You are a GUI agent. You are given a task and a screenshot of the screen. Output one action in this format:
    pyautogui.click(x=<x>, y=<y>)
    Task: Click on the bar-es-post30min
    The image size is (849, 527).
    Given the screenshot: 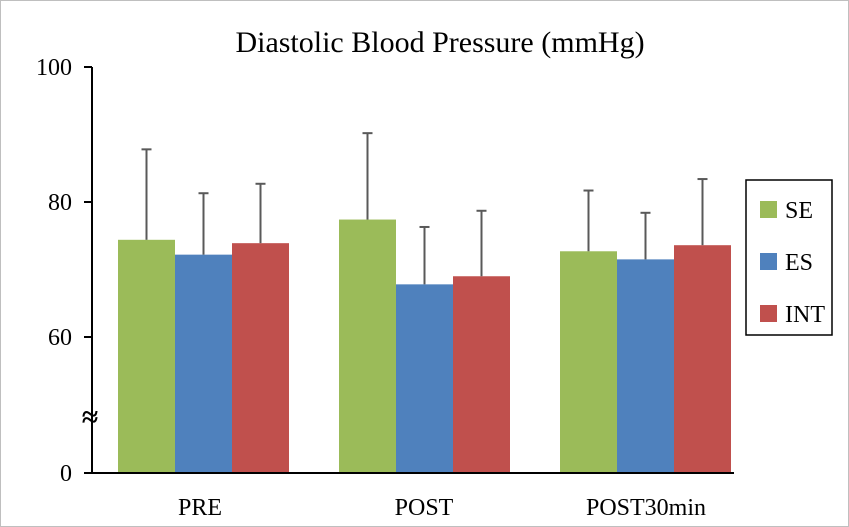 What is the action you would take?
    pyautogui.click(x=645, y=366)
    